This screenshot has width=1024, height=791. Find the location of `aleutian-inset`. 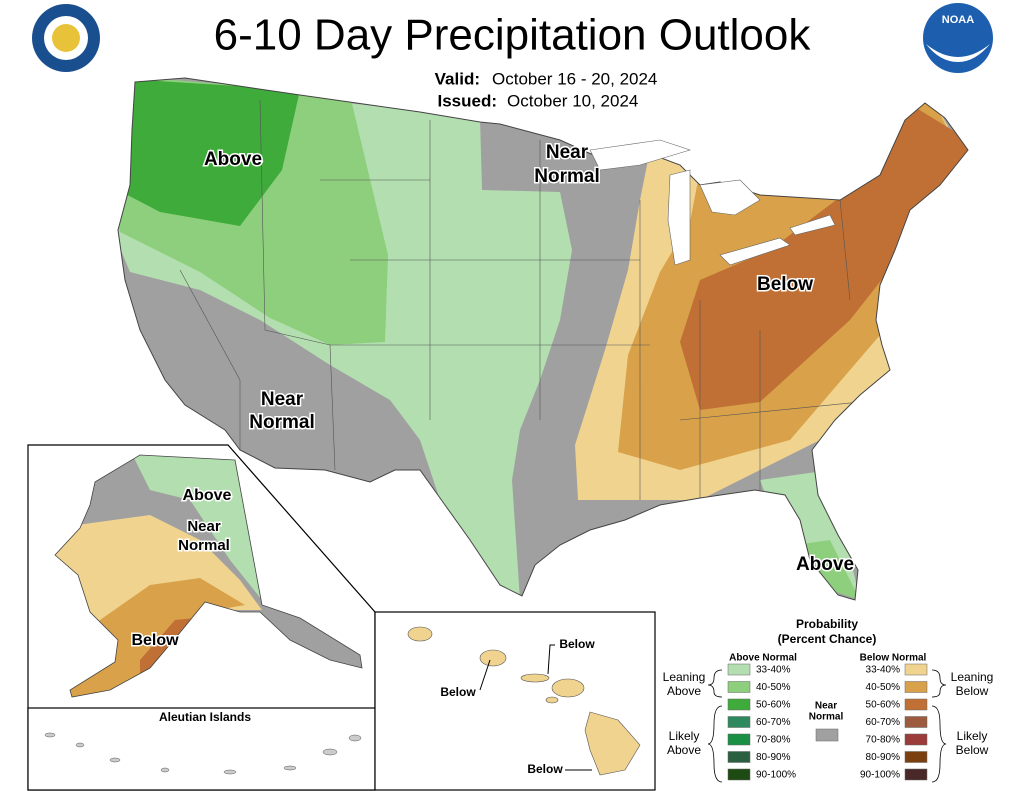

aleutian-inset is located at coordinates (201, 749).